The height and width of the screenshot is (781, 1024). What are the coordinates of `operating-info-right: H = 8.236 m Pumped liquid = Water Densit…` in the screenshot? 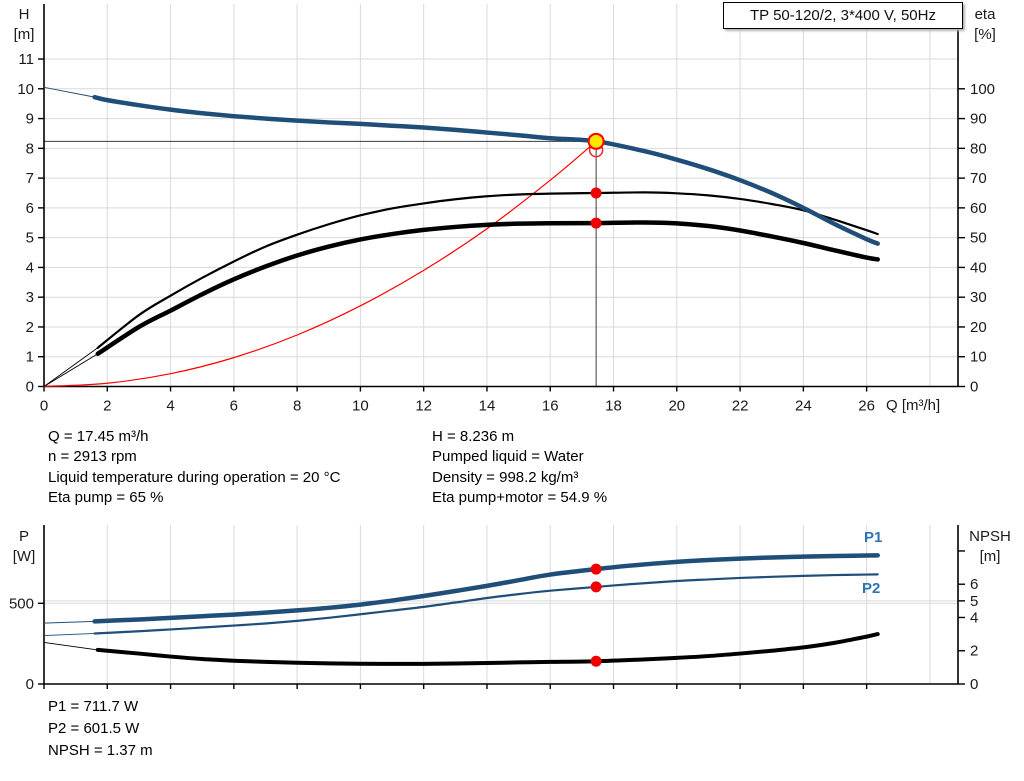 It's located at (519, 469).